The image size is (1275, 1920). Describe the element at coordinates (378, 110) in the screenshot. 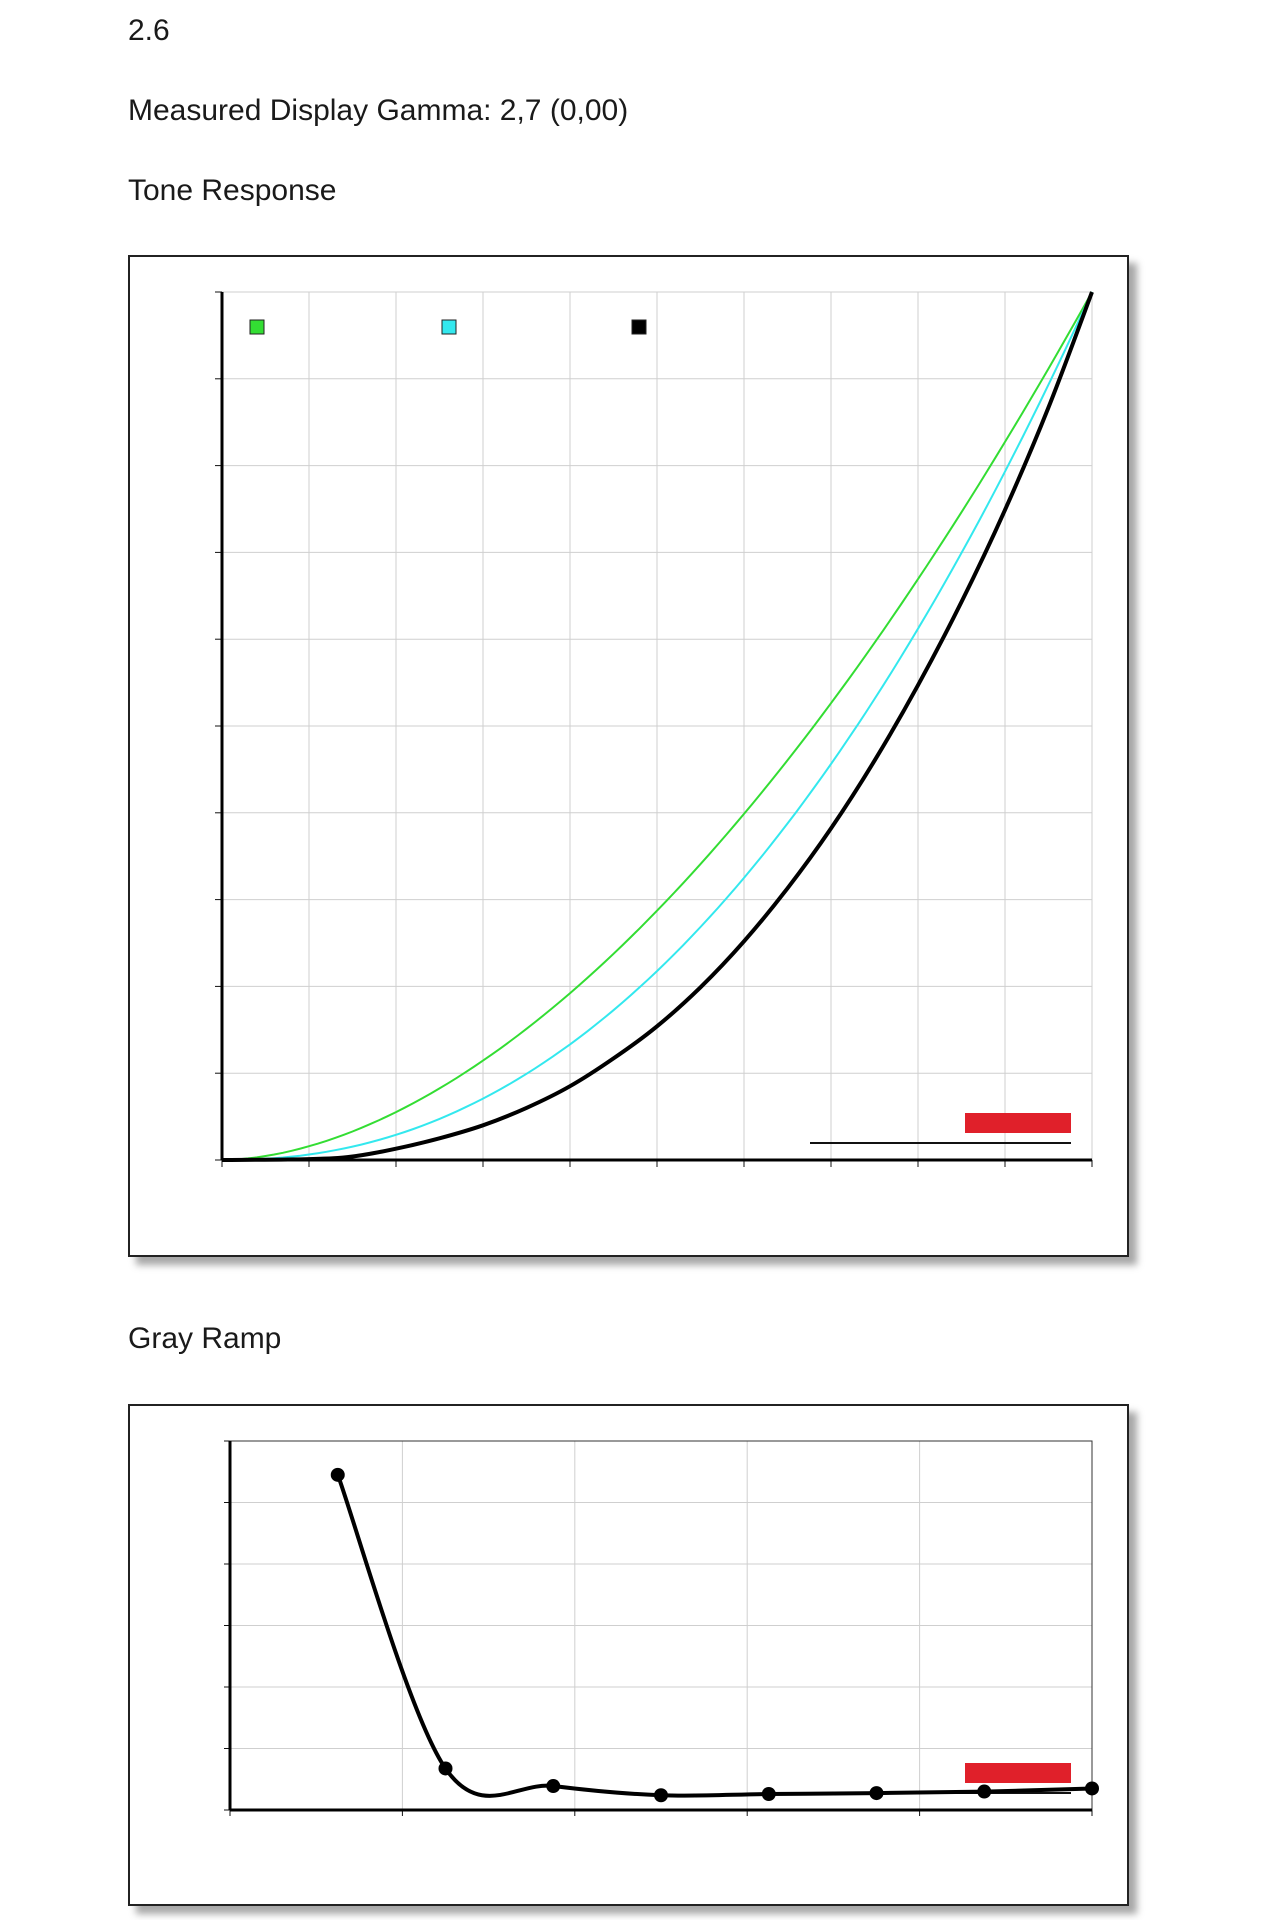

I see `measured-gamma-text: Measured Display Gamma: 2,7 (0,00)` at that location.